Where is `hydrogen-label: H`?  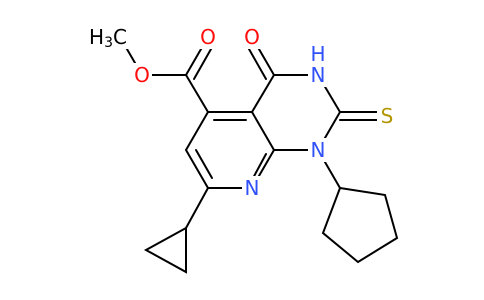 hydrogen-label: H is located at coordinates (317, 54).